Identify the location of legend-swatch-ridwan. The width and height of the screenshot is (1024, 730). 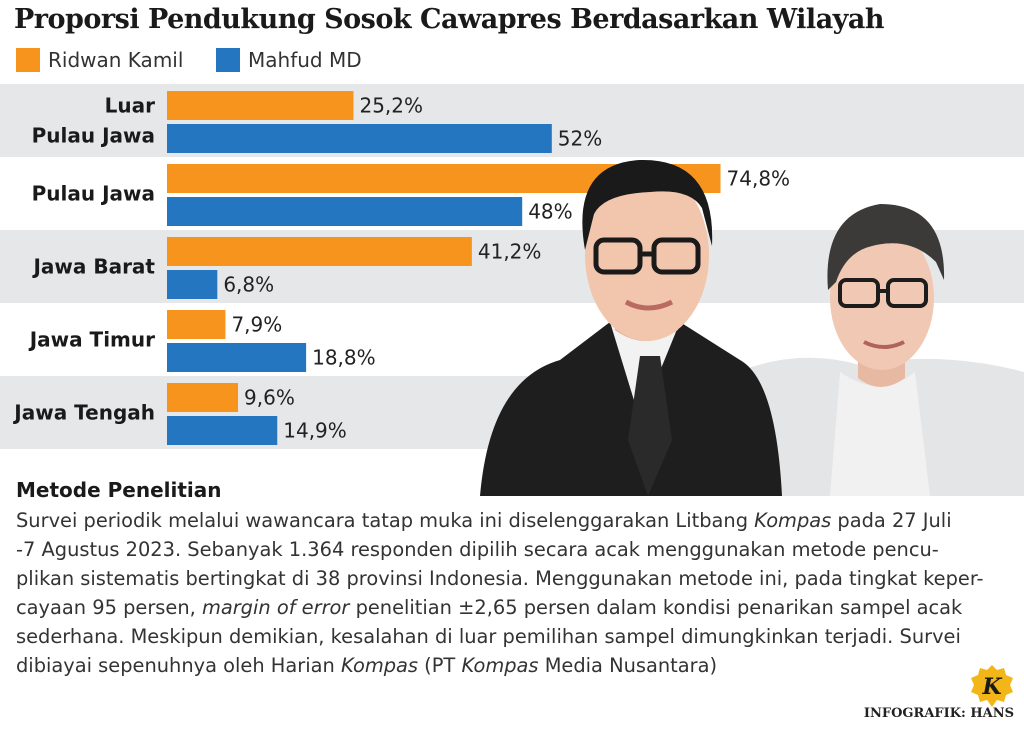
(28, 60).